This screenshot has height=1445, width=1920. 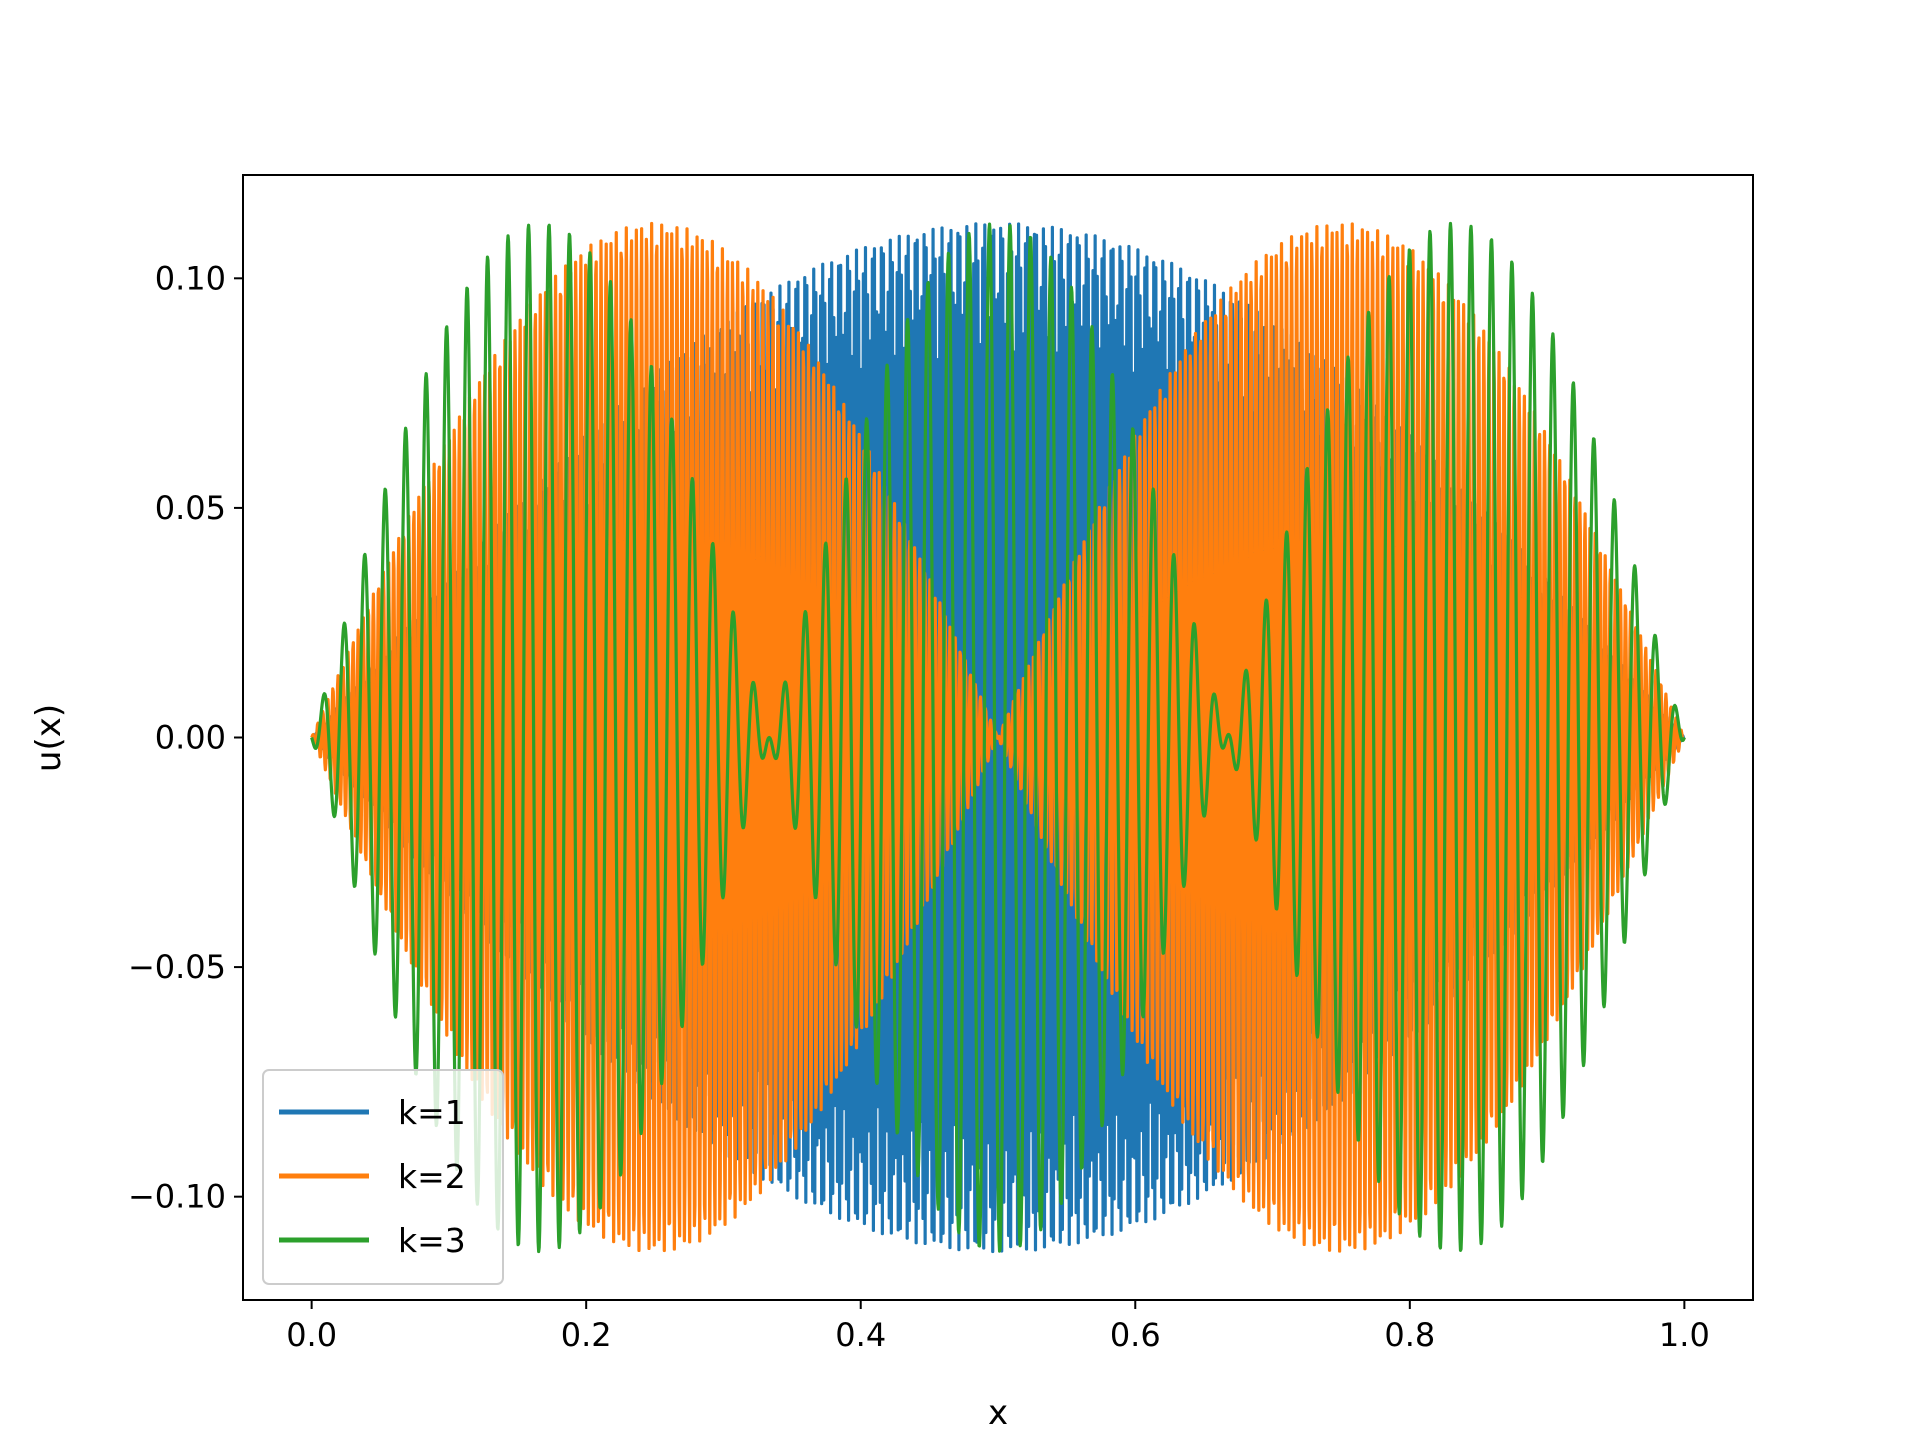 I want to click on y-axis-label: u(x), so click(x=49, y=738).